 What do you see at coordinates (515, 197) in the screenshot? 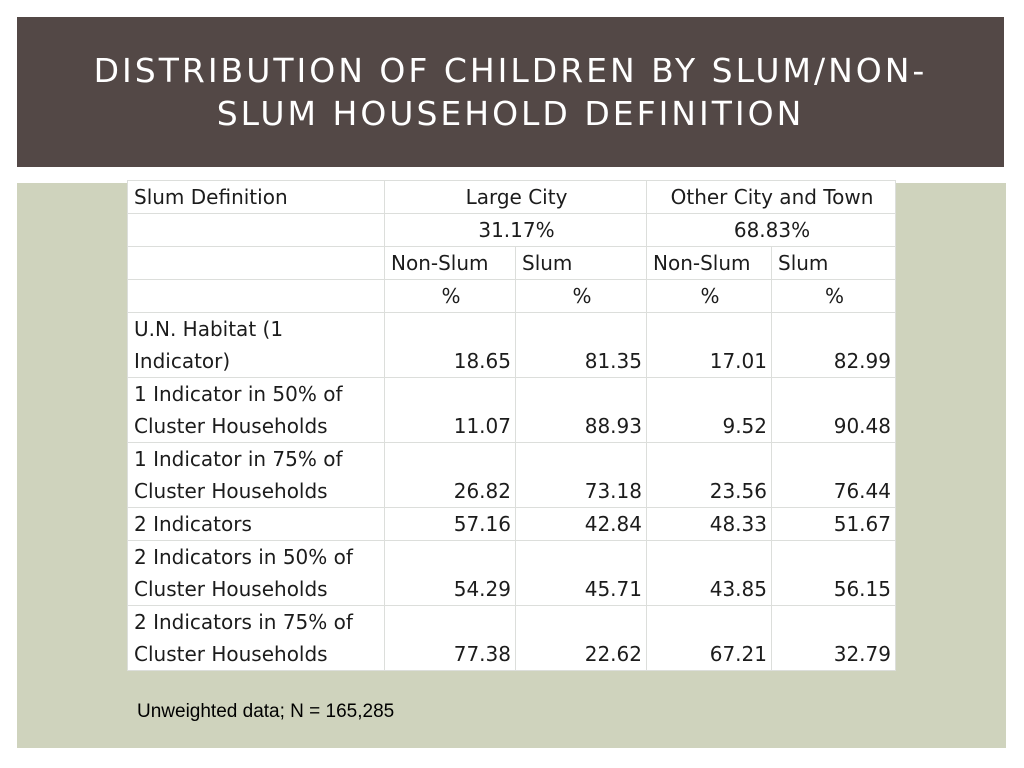
I see `header-large-city: Large City` at bounding box center [515, 197].